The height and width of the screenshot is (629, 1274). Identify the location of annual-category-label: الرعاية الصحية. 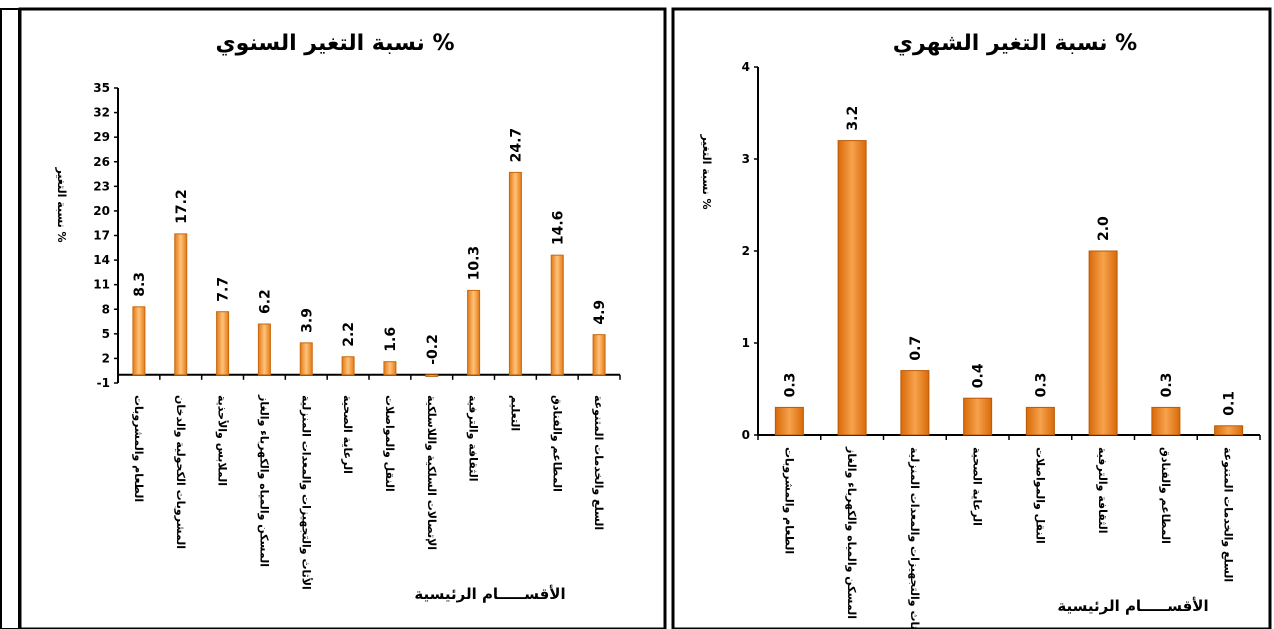
(347, 434).